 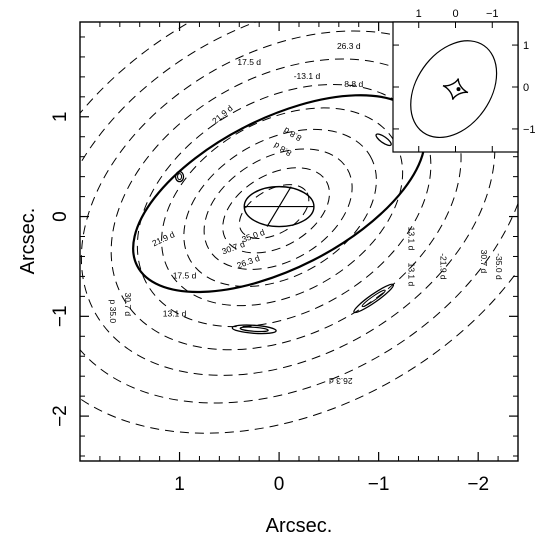 I want to click on caustic-axis-v, so click(x=279, y=206).